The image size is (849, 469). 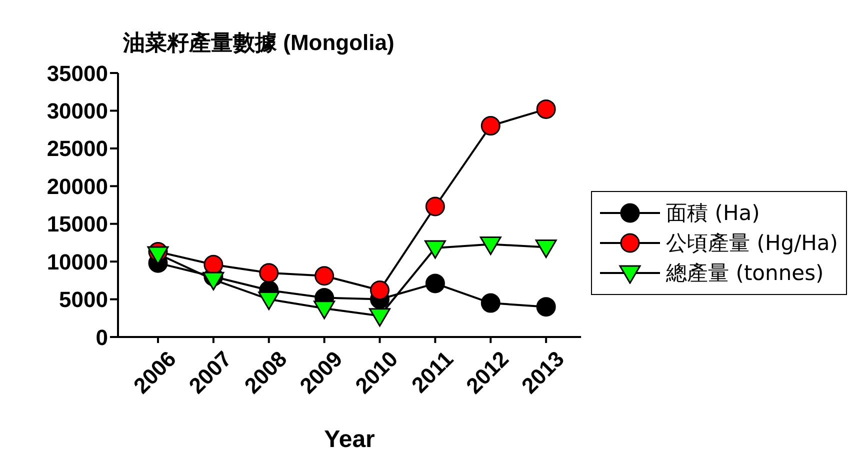 I want to click on legend-label: 總產量 (tonnes), so click(x=745, y=273).